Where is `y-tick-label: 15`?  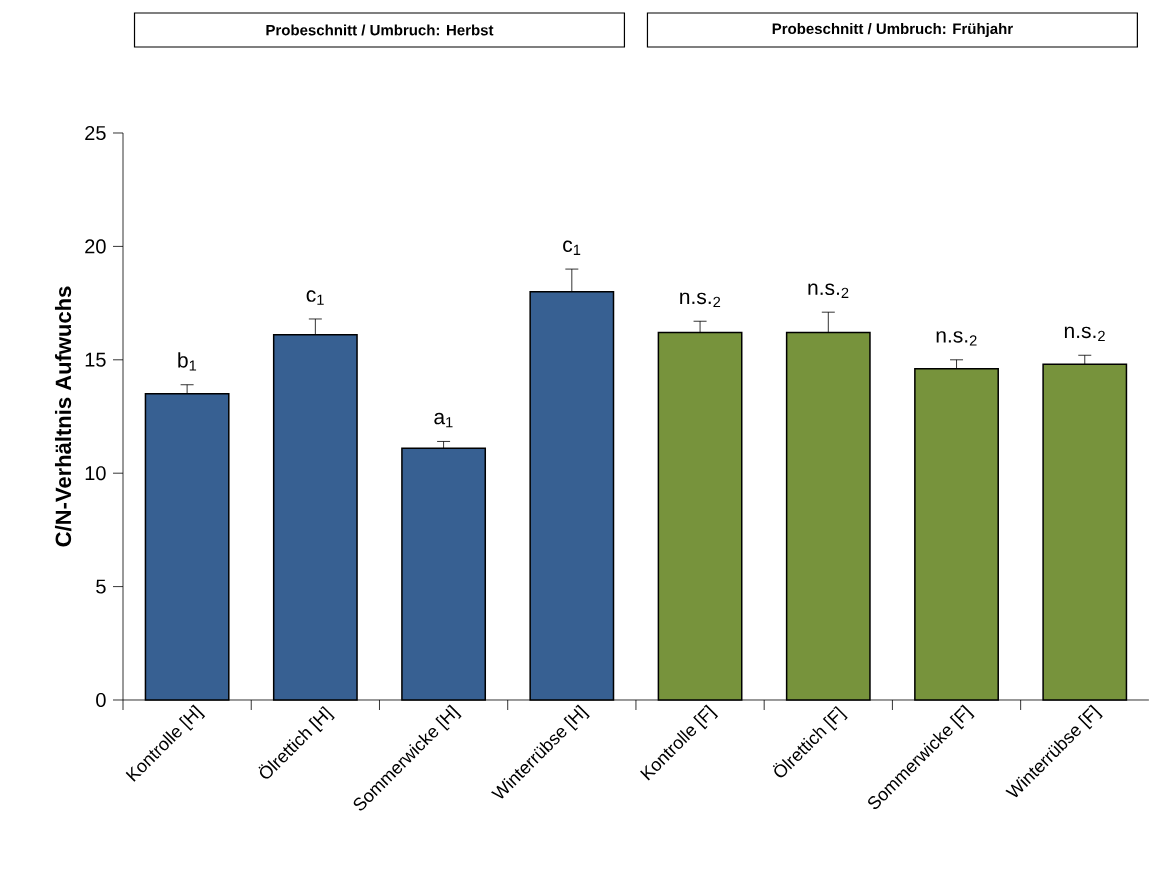
y-tick-label: 15 is located at coordinates (95, 359).